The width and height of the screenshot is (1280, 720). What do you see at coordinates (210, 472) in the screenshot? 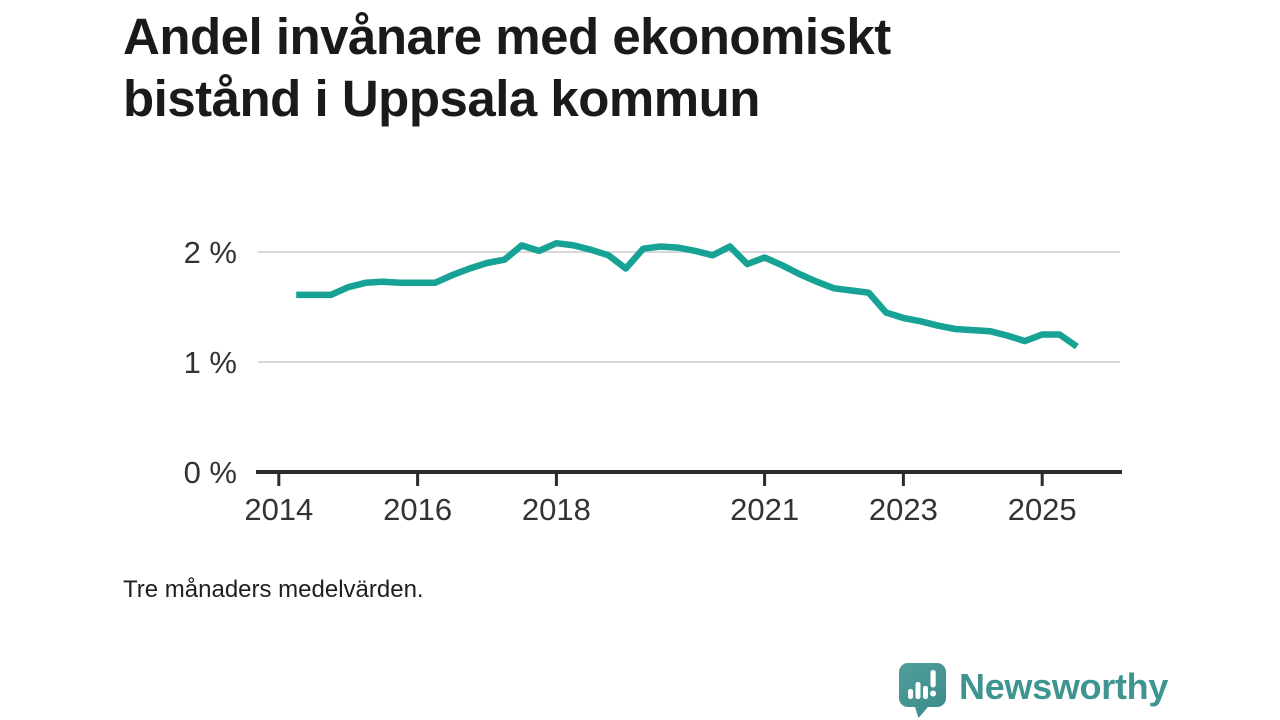
I see `y-tick-label: 0 %` at bounding box center [210, 472].